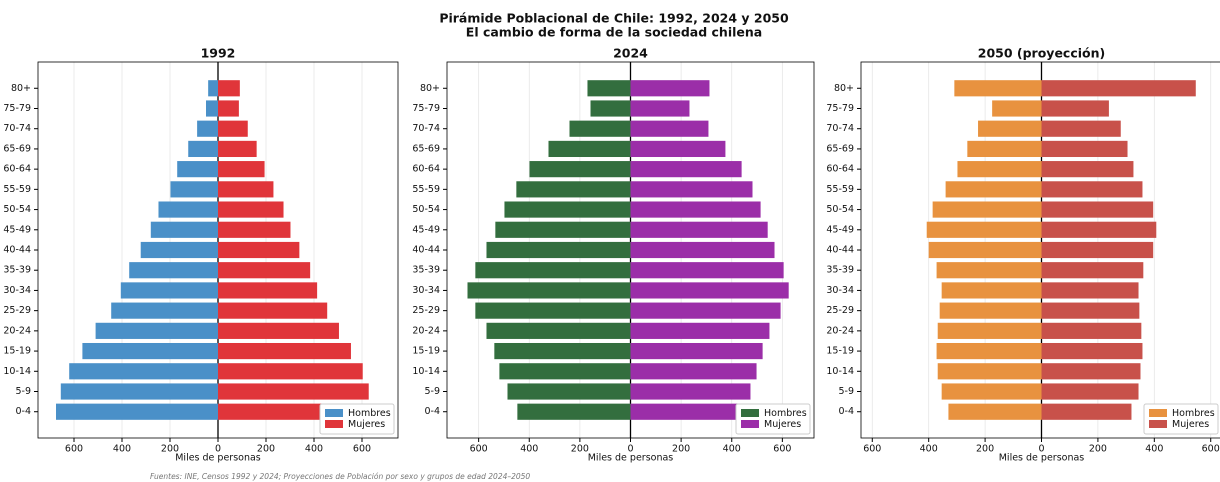 The height and width of the screenshot is (482, 1220). Describe the element at coordinates (840, 371) in the screenshot. I see `y-tick-label: 10-14` at that location.